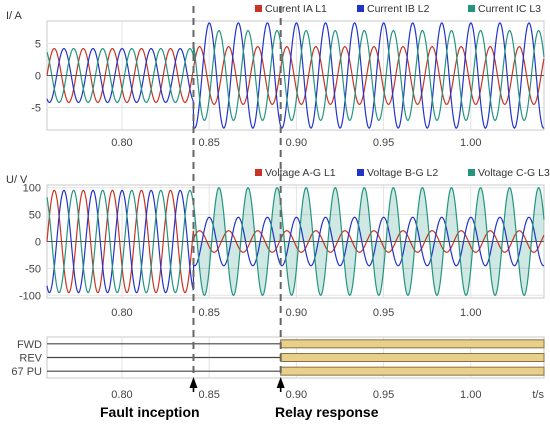 Image resolution: width=550 pixels, height=425 pixels. Describe the element at coordinates (327, 412) in the screenshot. I see `event-label: Relay response` at that location.